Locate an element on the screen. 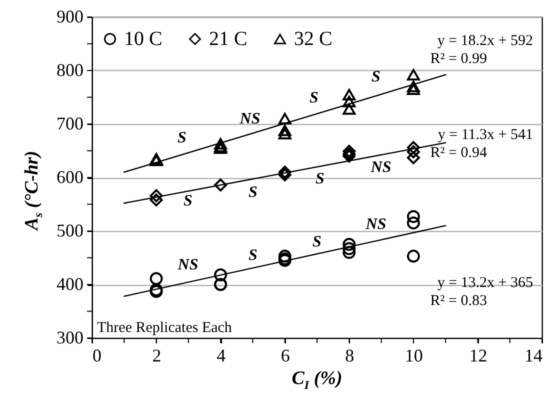 The height and width of the screenshot is (402, 553). annotation: Three Replicates Each is located at coordinates (164, 328).